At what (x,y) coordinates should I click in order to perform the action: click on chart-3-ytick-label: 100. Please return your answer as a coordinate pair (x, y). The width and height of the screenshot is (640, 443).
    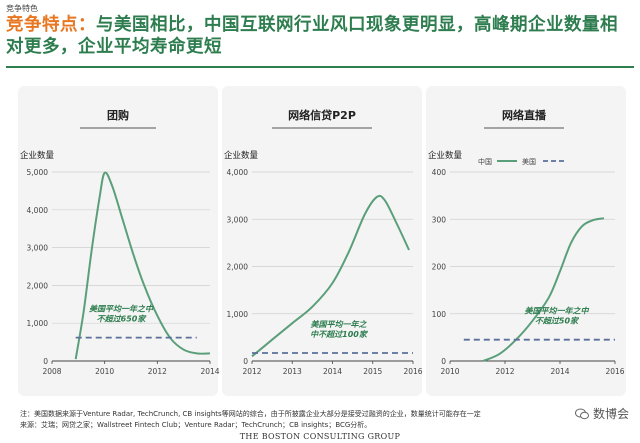
    Looking at the image, I should click on (439, 314).